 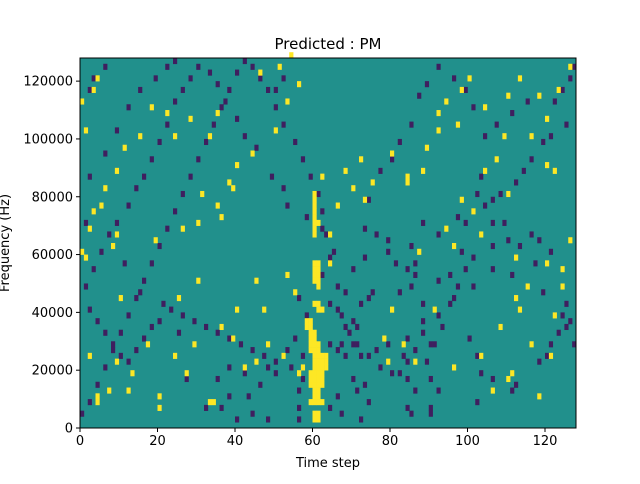 What do you see at coordinates (157, 441) in the screenshot?
I see `x-tick-label: 20` at bounding box center [157, 441].